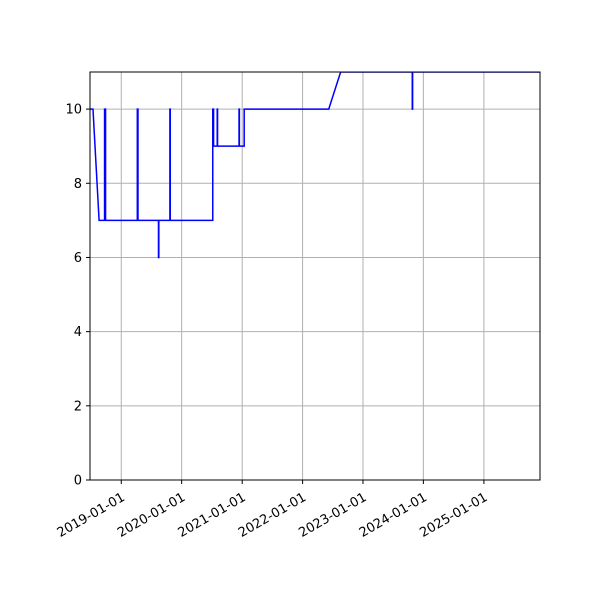 The width and height of the screenshot is (600, 600). I want to click on y-tick-label: 10, so click(73, 110).